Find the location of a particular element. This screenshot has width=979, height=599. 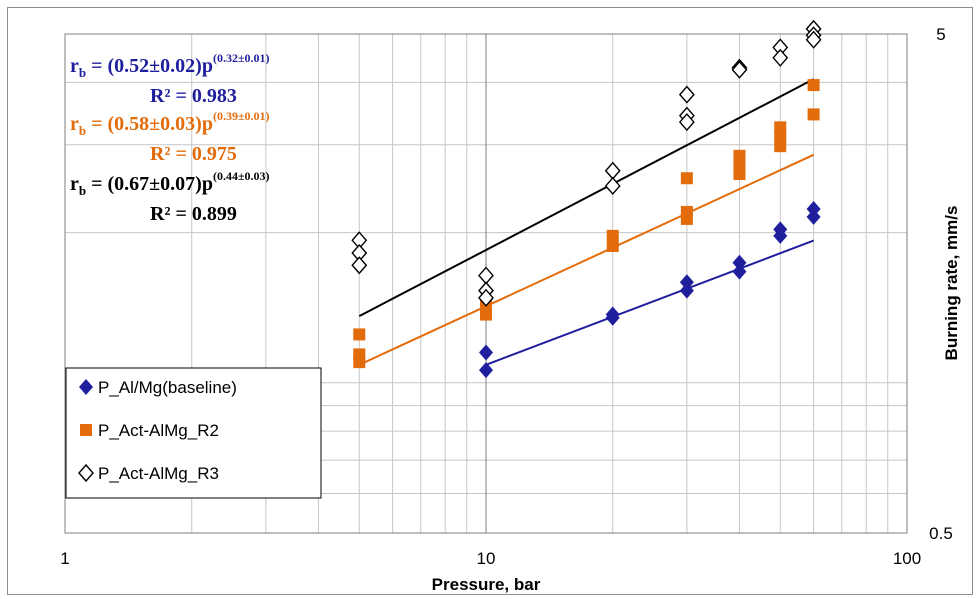

x-tick-label: 1 is located at coordinates (64, 558).